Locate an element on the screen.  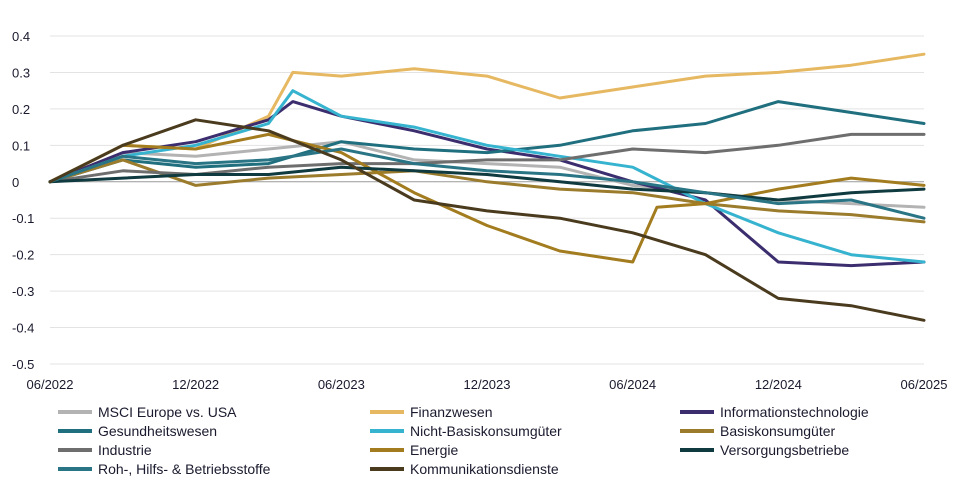
legend-label: Versorgungsbetriebe is located at coordinates (785, 450).